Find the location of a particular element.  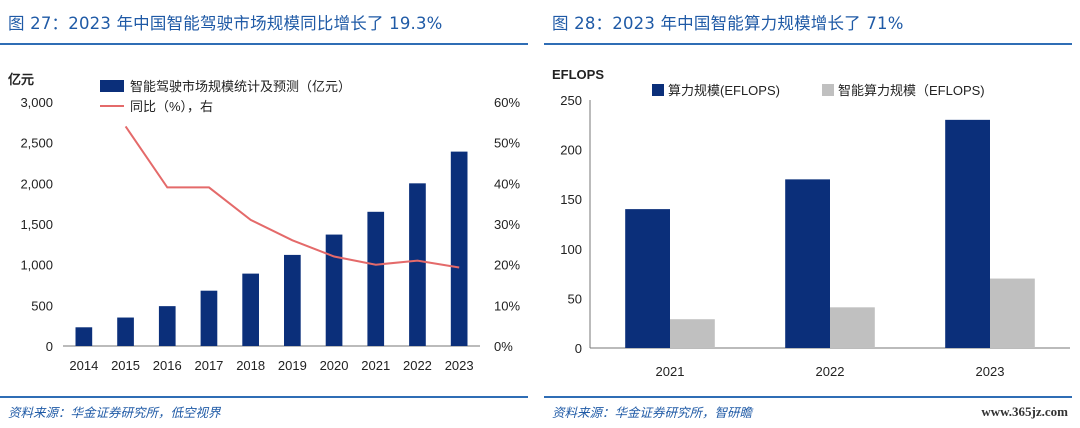

left-x-tick-label: 2019 is located at coordinates (292, 365).